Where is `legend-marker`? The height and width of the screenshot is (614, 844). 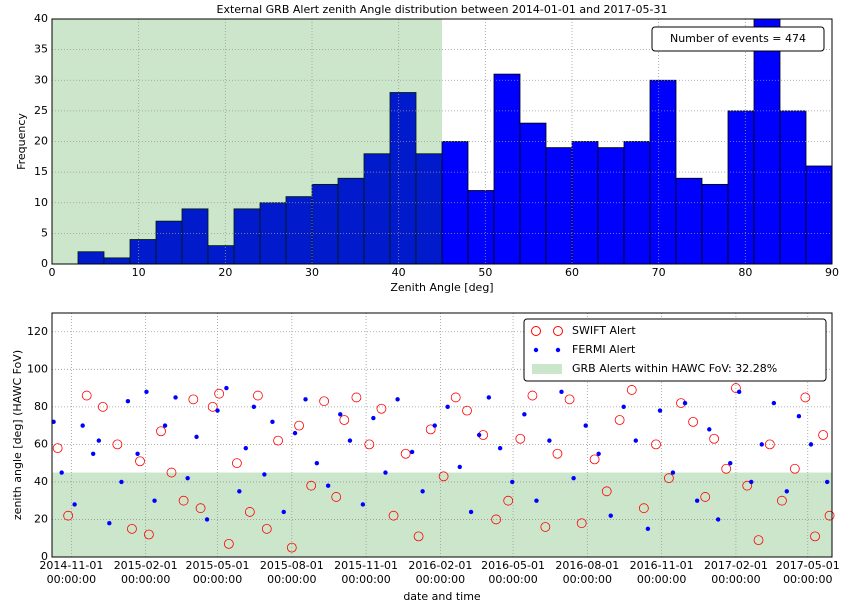 legend-marker is located at coordinates (558, 350).